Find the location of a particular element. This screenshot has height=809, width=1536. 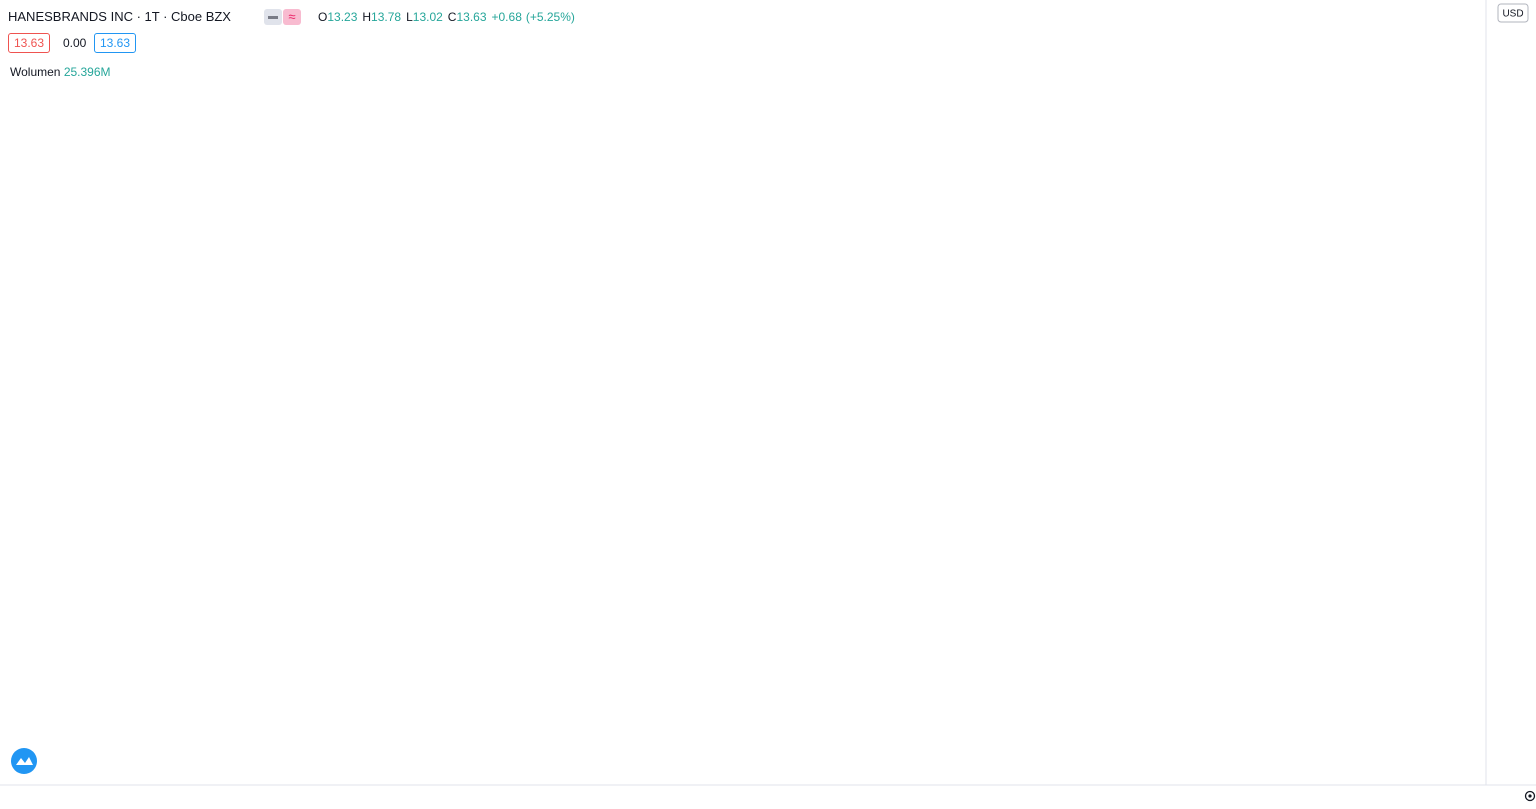

logo-mark is located at coordinates (24, 761).